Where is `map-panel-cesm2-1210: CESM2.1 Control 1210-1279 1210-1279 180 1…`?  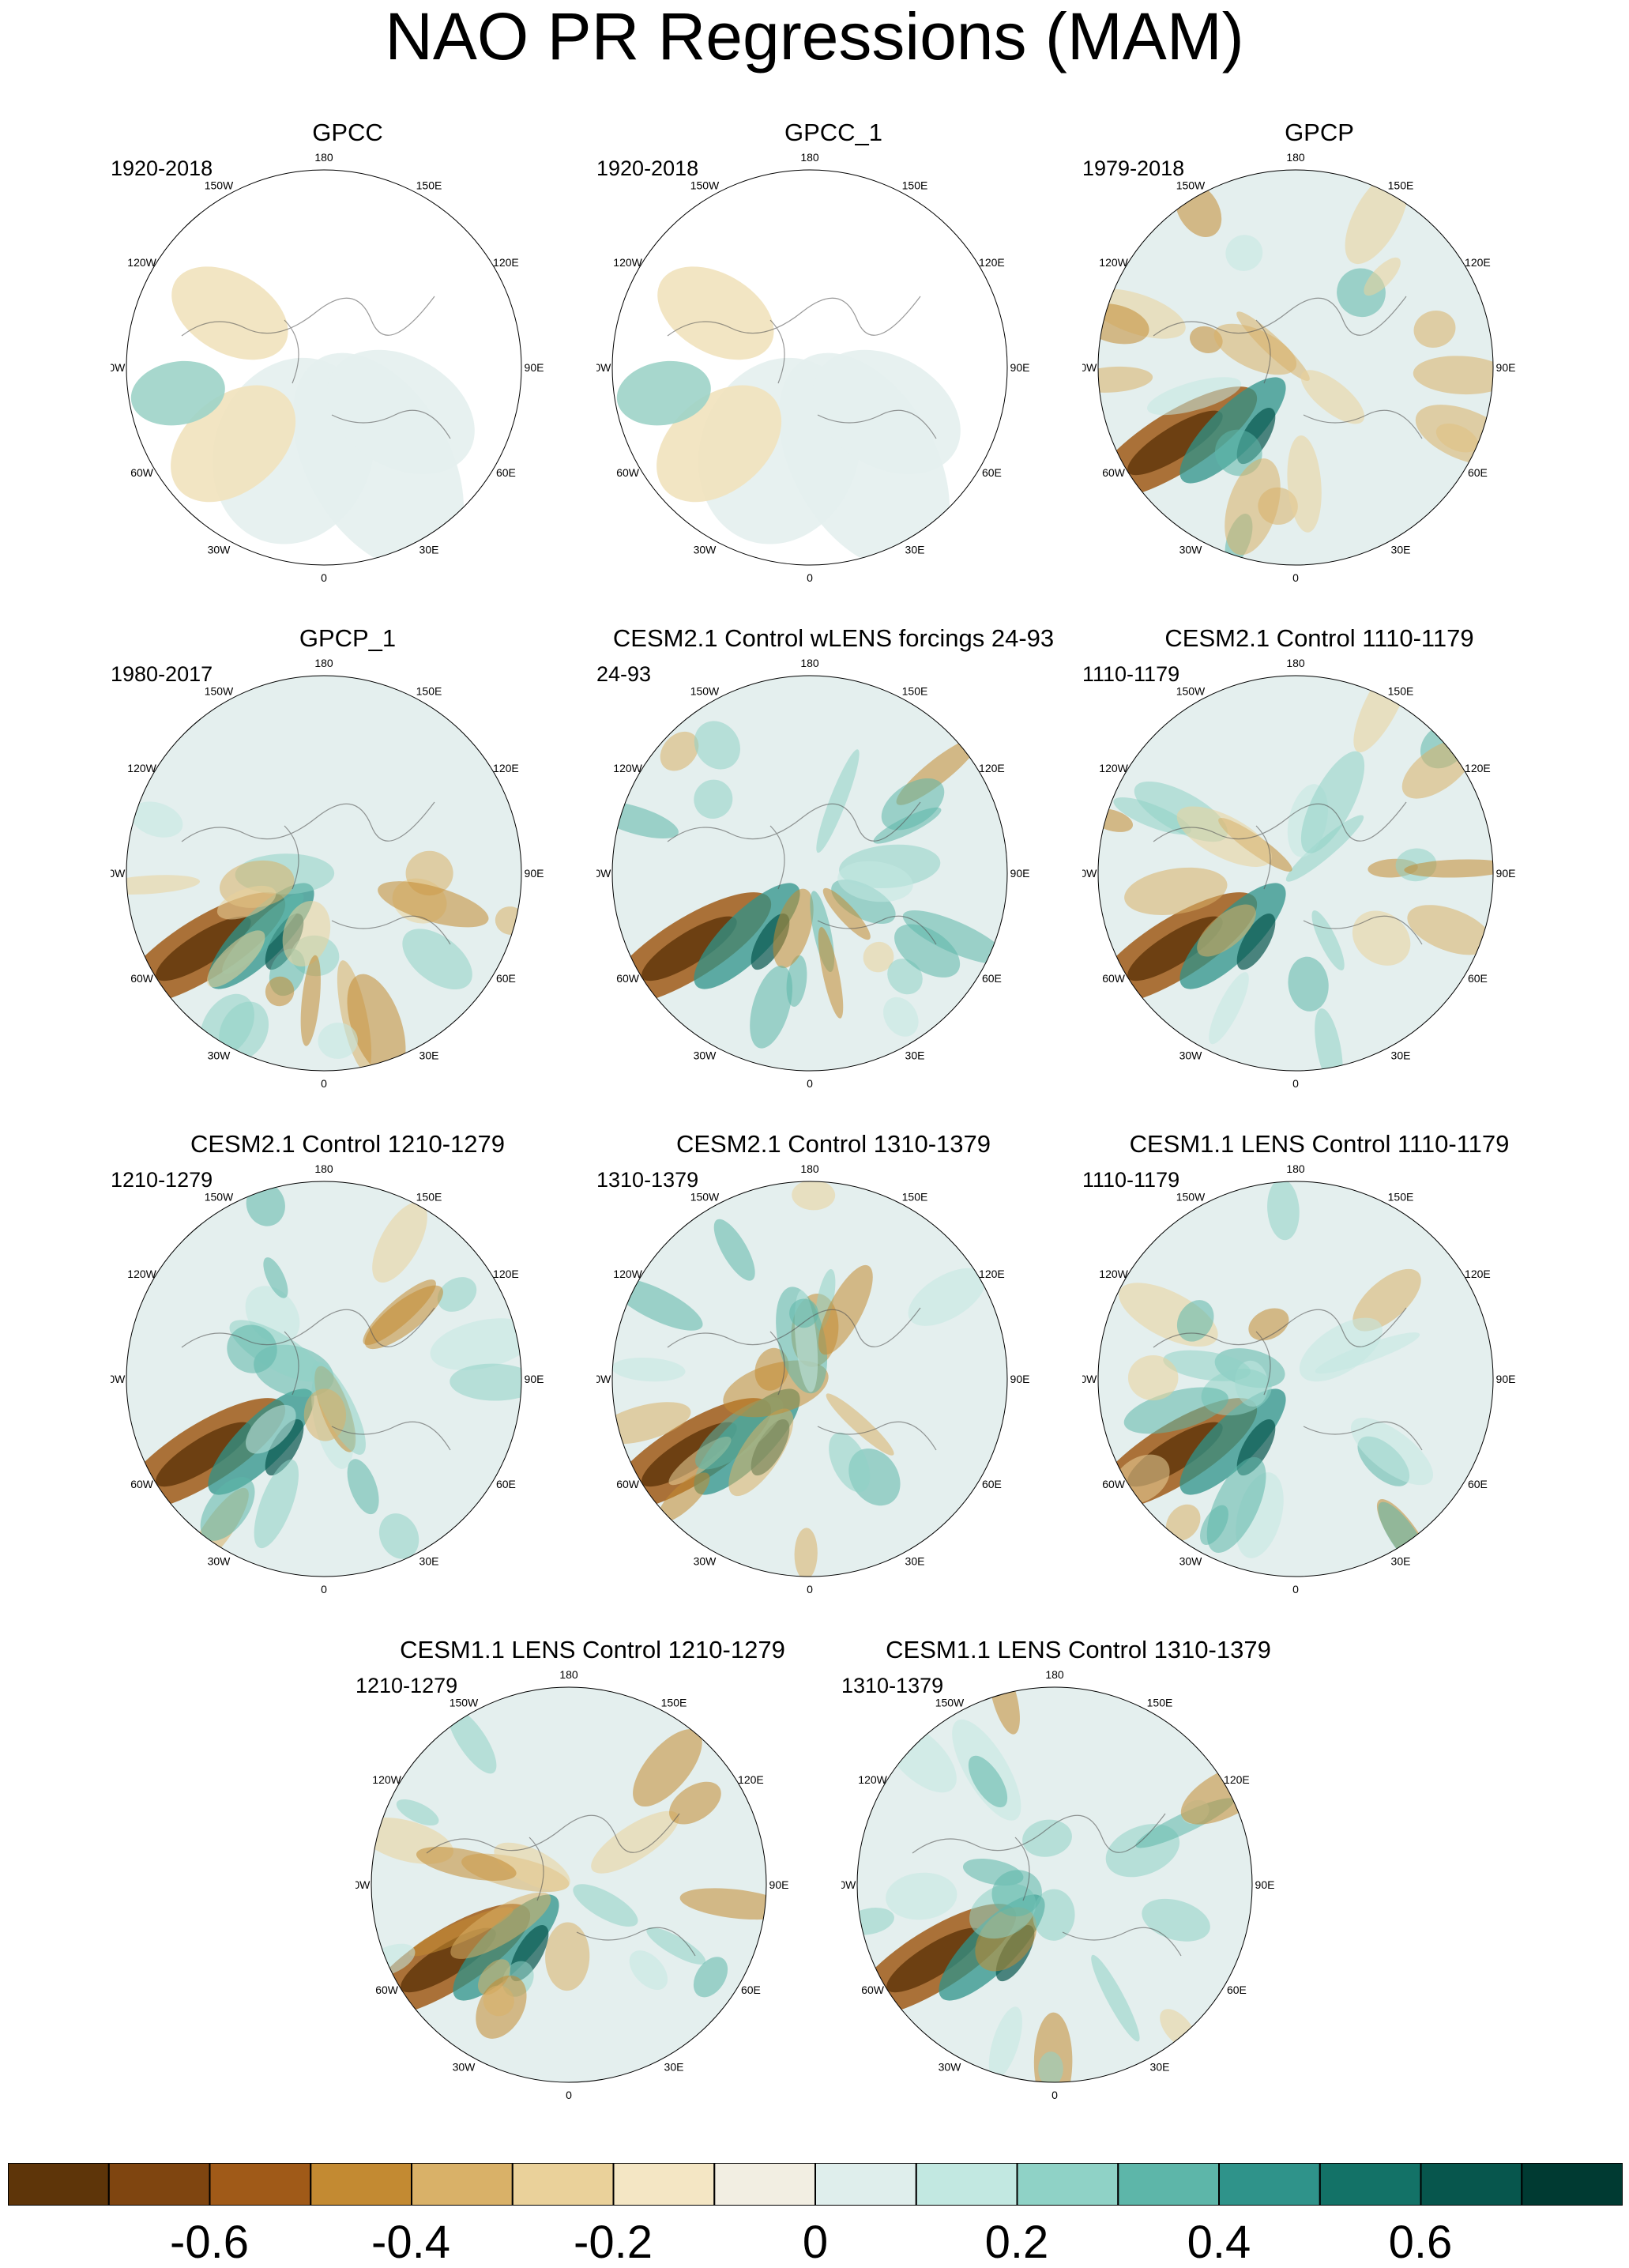 map-panel-cesm2-1210: CESM2.1 Control 1210-1279 1210-1279 180 1… is located at coordinates (355, 1375).